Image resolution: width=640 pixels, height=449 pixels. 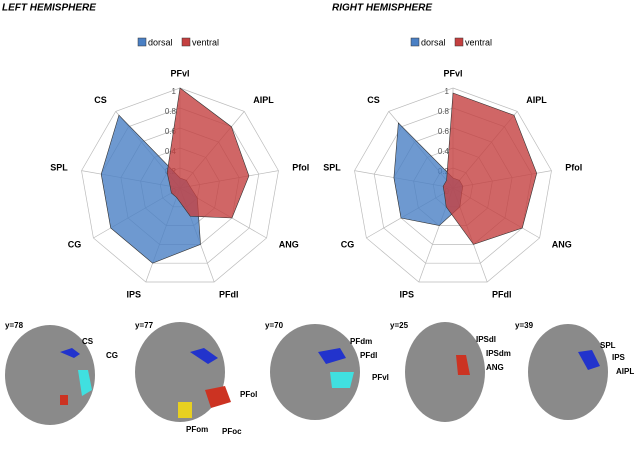 What do you see at coordinates (197, 429) in the screenshot?
I see `region-label: PFom` at bounding box center [197, 429].